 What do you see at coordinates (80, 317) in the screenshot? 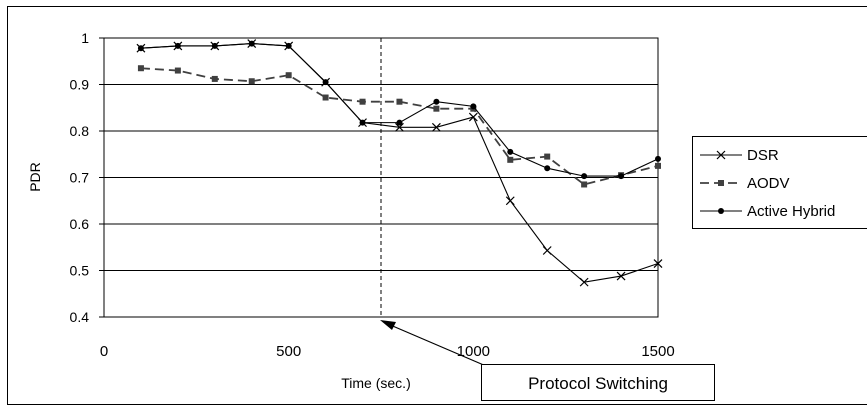
I see `y-tick-label: 0.4` at bounding box center [80, 317].